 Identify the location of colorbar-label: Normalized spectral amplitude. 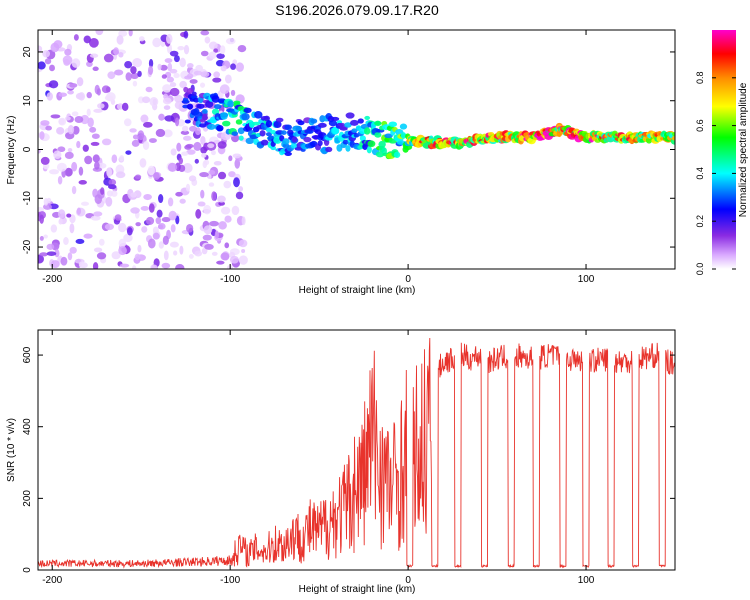
(743, 149).